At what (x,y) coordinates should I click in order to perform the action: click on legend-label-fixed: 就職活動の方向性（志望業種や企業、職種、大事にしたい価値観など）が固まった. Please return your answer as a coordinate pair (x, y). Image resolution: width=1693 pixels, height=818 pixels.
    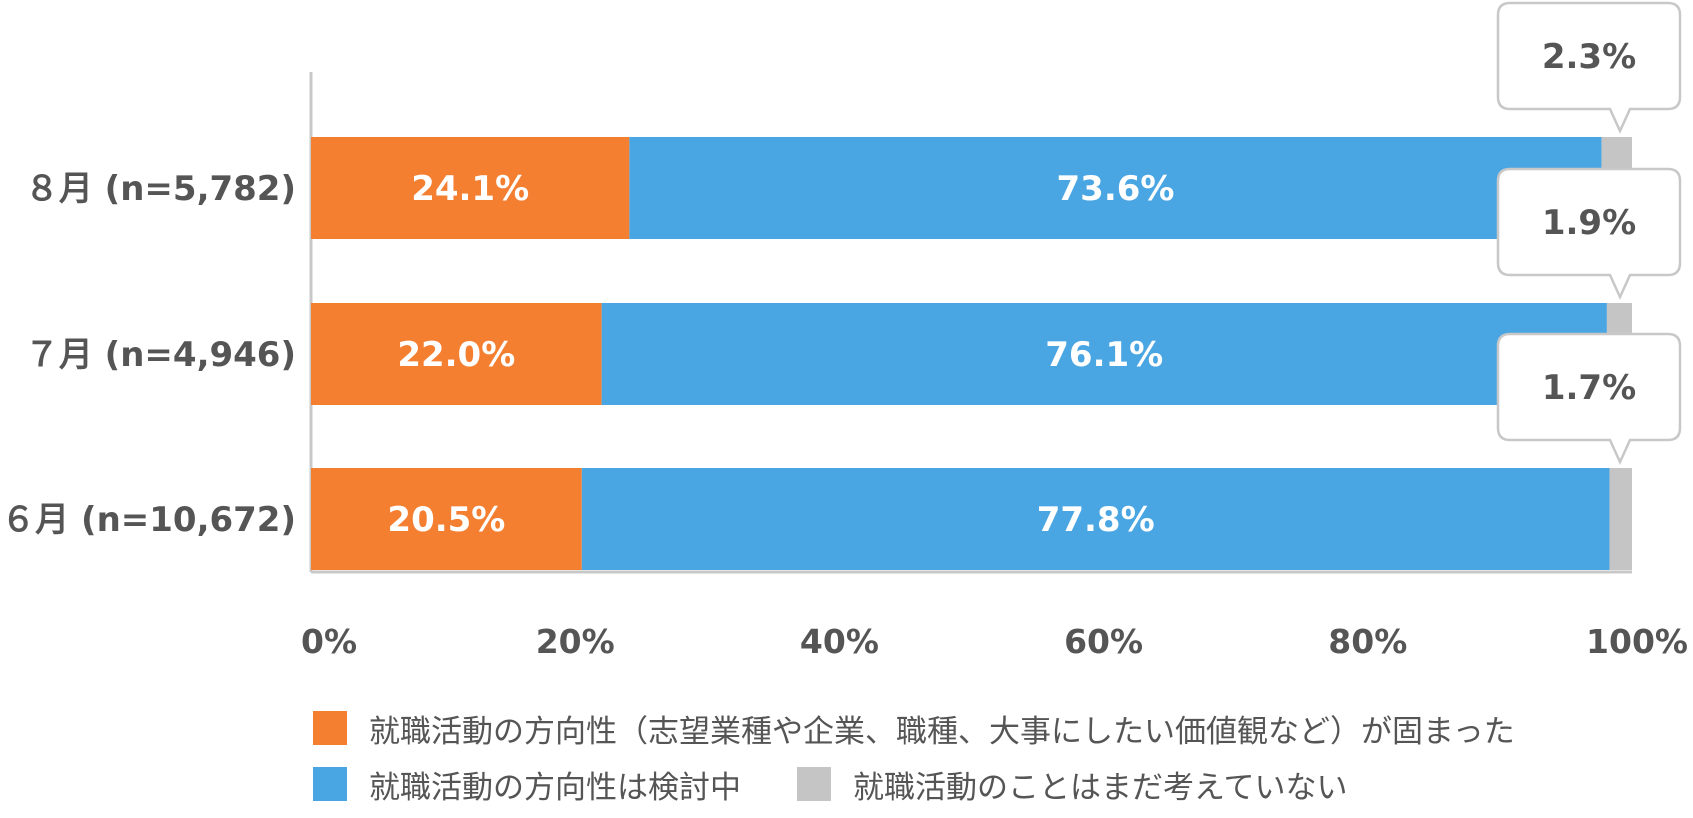
    Looking at the image, I should click on (942, 731).